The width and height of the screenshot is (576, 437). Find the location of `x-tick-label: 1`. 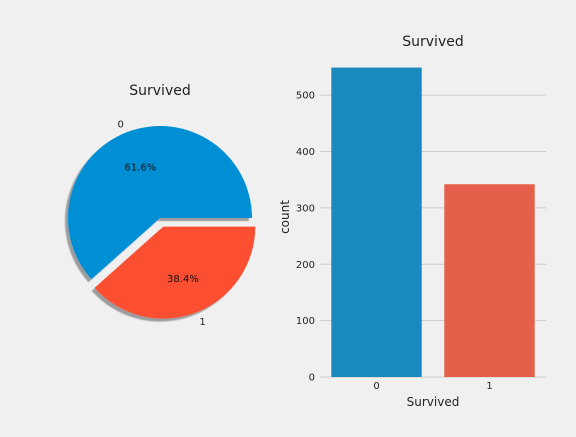

x-tick-label: 1 is located at coordinates (489, 386).